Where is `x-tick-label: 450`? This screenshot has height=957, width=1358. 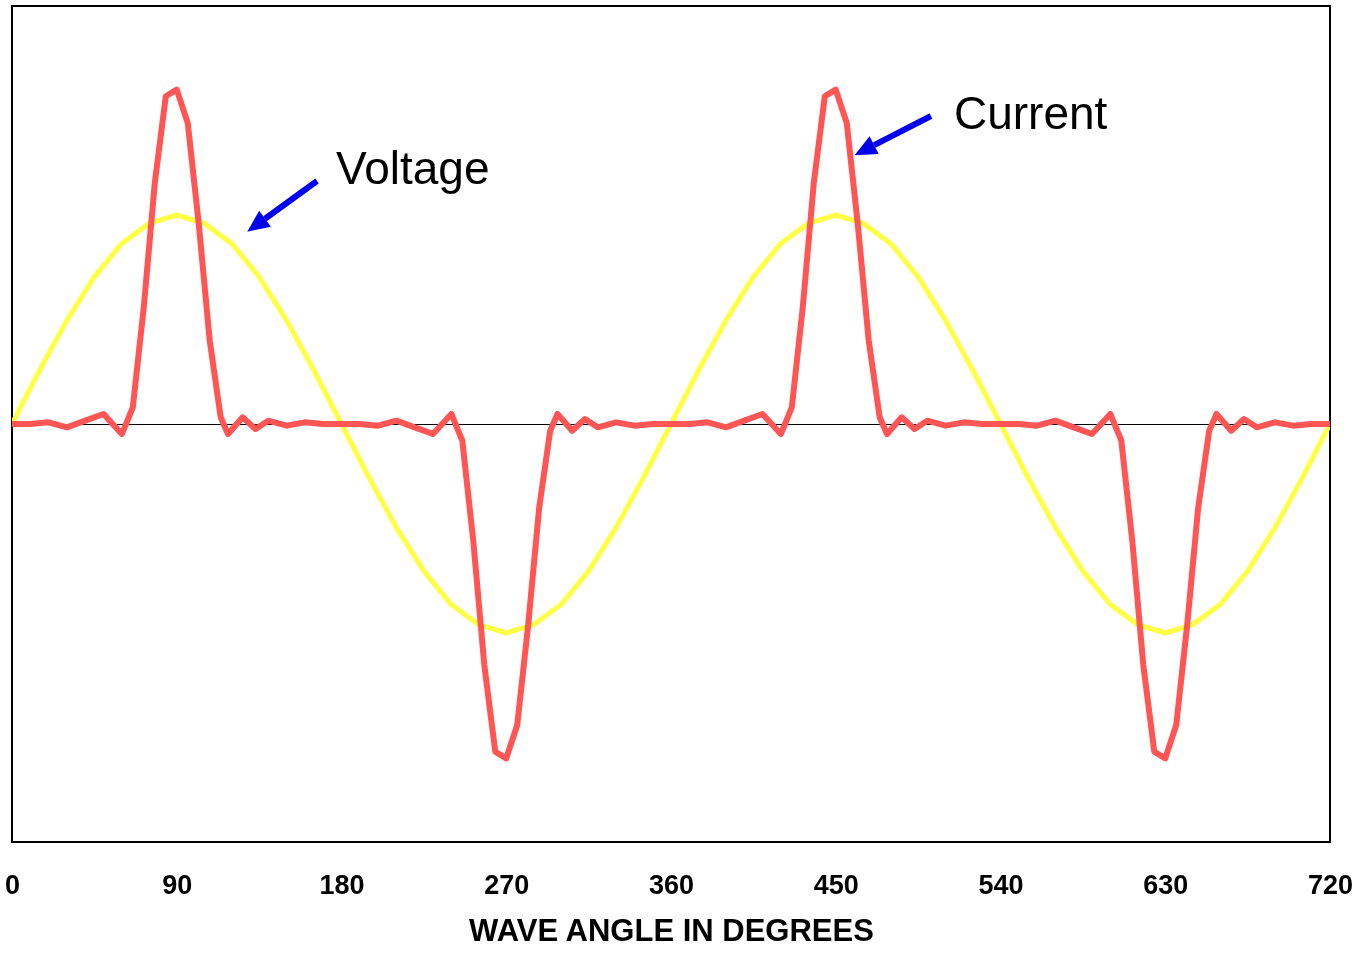
x-tick-label: 450 is located at coordinates (836, 884).